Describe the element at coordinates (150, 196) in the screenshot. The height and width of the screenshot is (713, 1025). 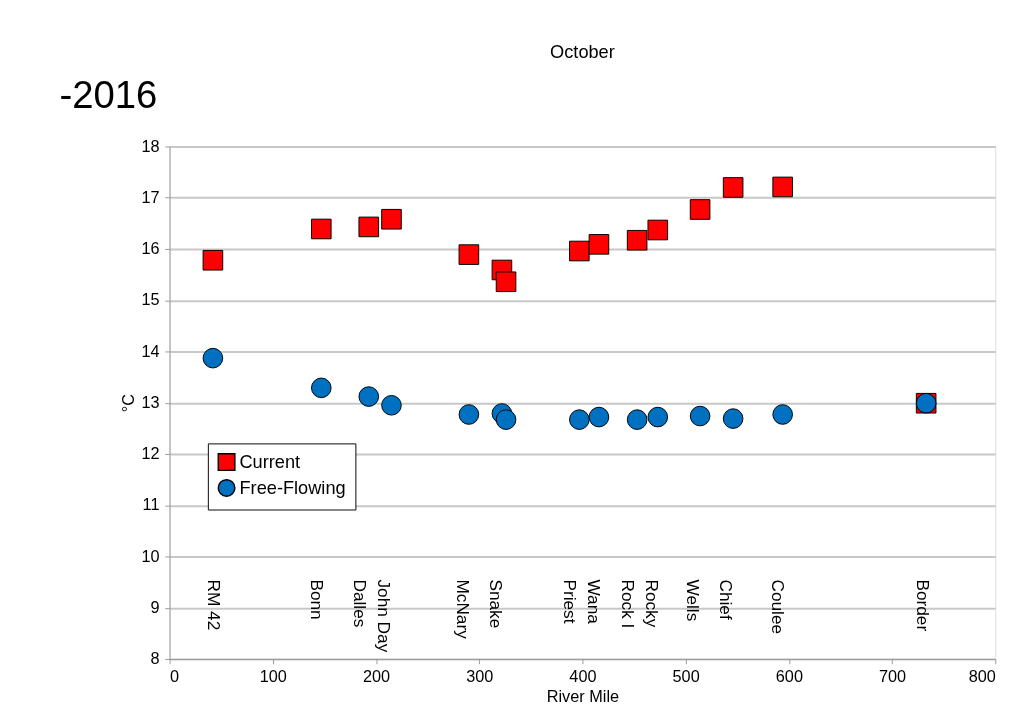
I see `y-tick-label: 17` at that location.